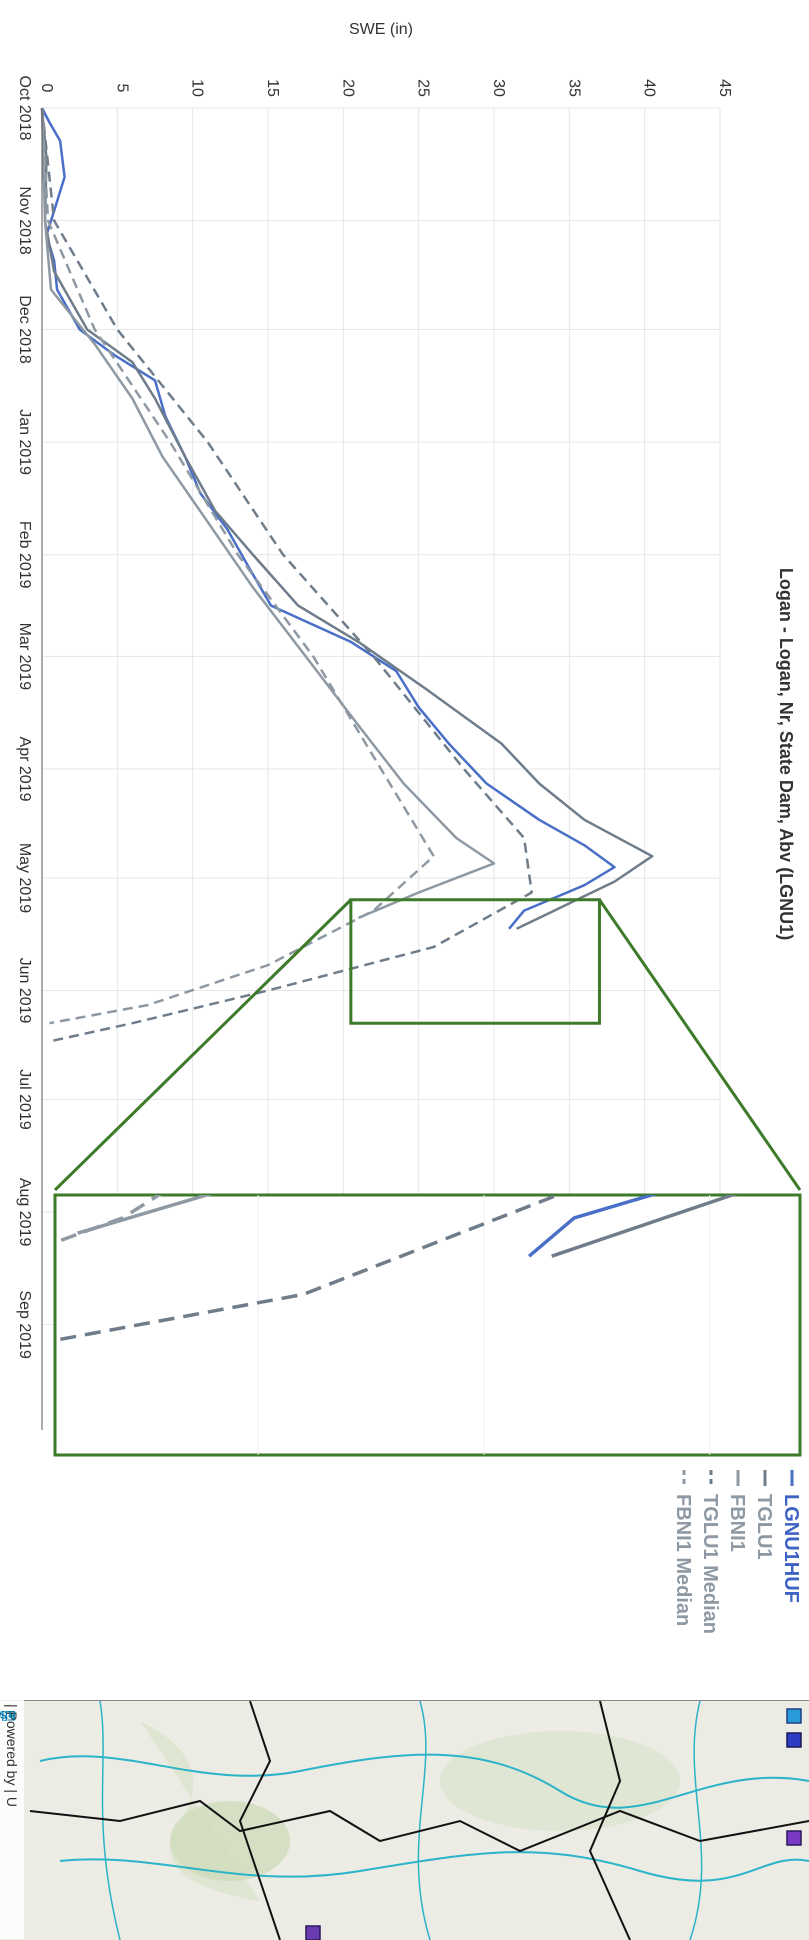 The width and height of the screenshot is (809, 1940). Describe the element at coordinates (396, 1325) in the screenshot. I see `zoom-series` at that location.